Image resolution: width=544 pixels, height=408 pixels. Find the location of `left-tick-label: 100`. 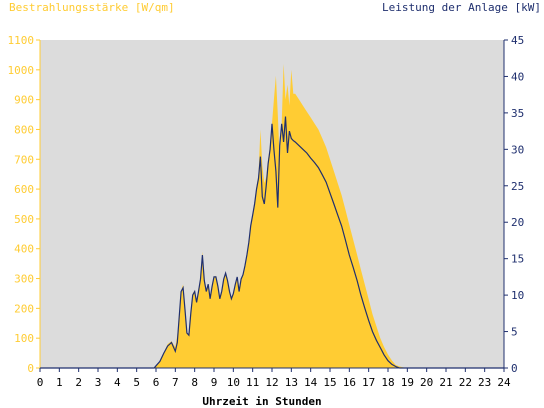

left-tick-label: 100 is located at coordinates (24, 338).